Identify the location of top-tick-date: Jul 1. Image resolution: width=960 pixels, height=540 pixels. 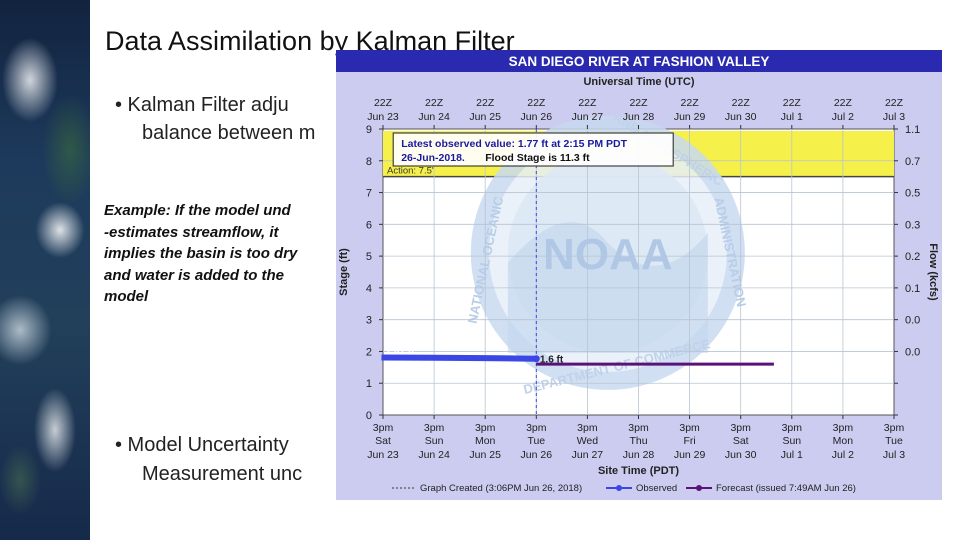
(792, 117).